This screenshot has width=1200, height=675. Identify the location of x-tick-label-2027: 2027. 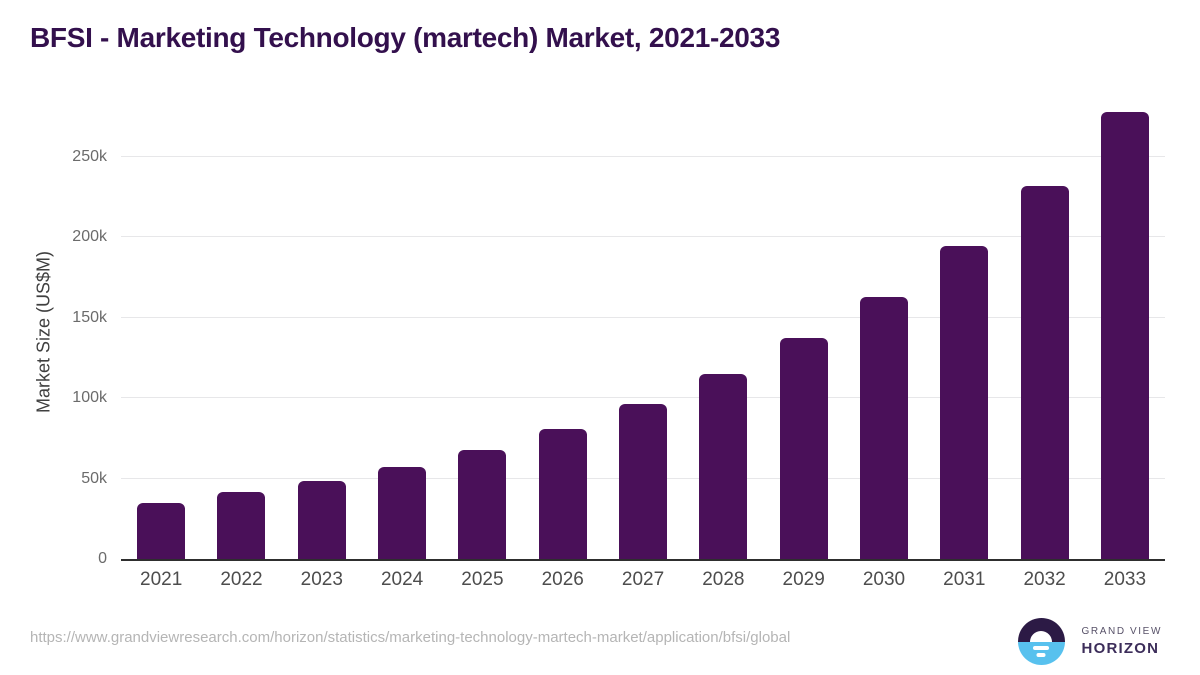
(643, 579).